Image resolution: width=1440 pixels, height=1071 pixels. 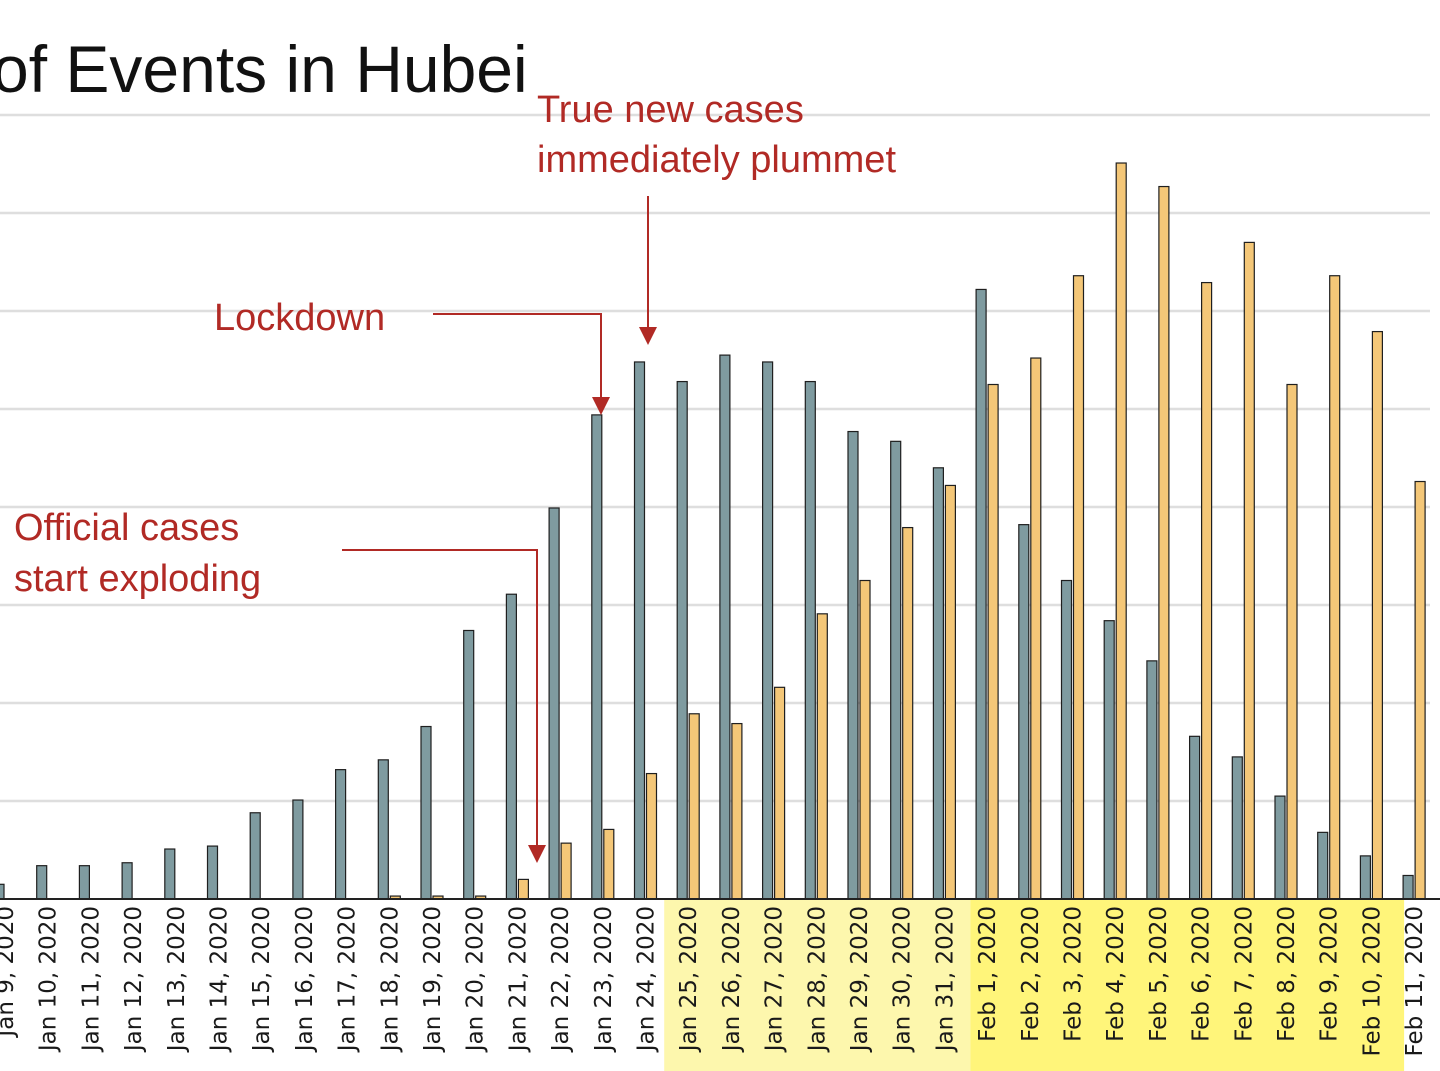 What do you see at coordinates (689, 979) in the screenshot?
I see `x-tick-label: Jan 25, 2020` at bounding box center [689, 979].